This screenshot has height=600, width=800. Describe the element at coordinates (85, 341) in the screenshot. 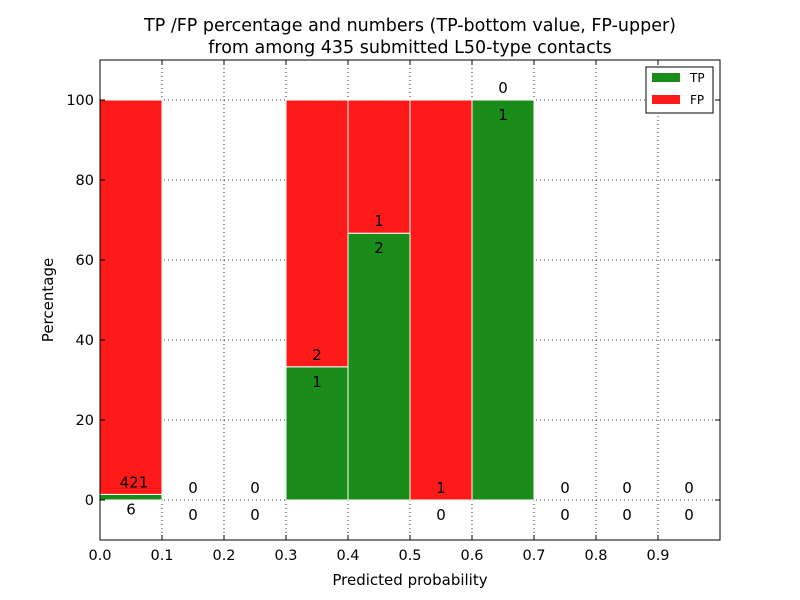

I see `y-tick-label: 40` at that location.